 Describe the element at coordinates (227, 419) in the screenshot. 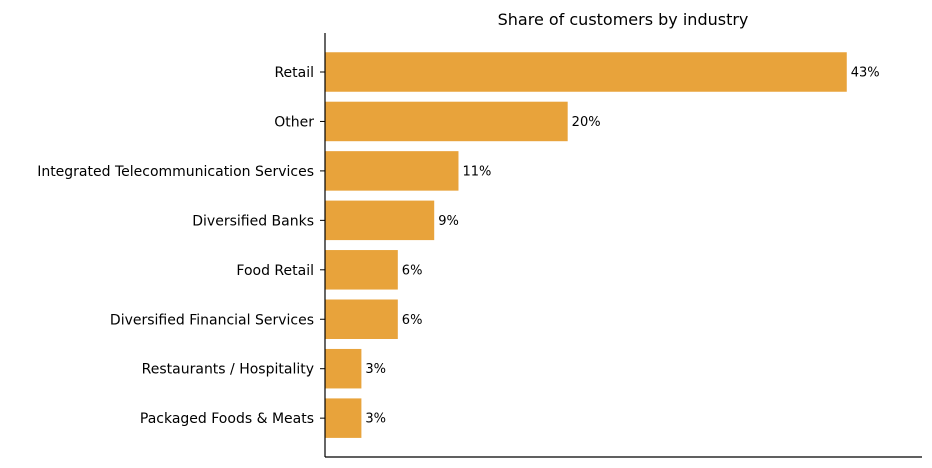

I see `y-tick-label-7: Packaged Foods & Meats` at that location.